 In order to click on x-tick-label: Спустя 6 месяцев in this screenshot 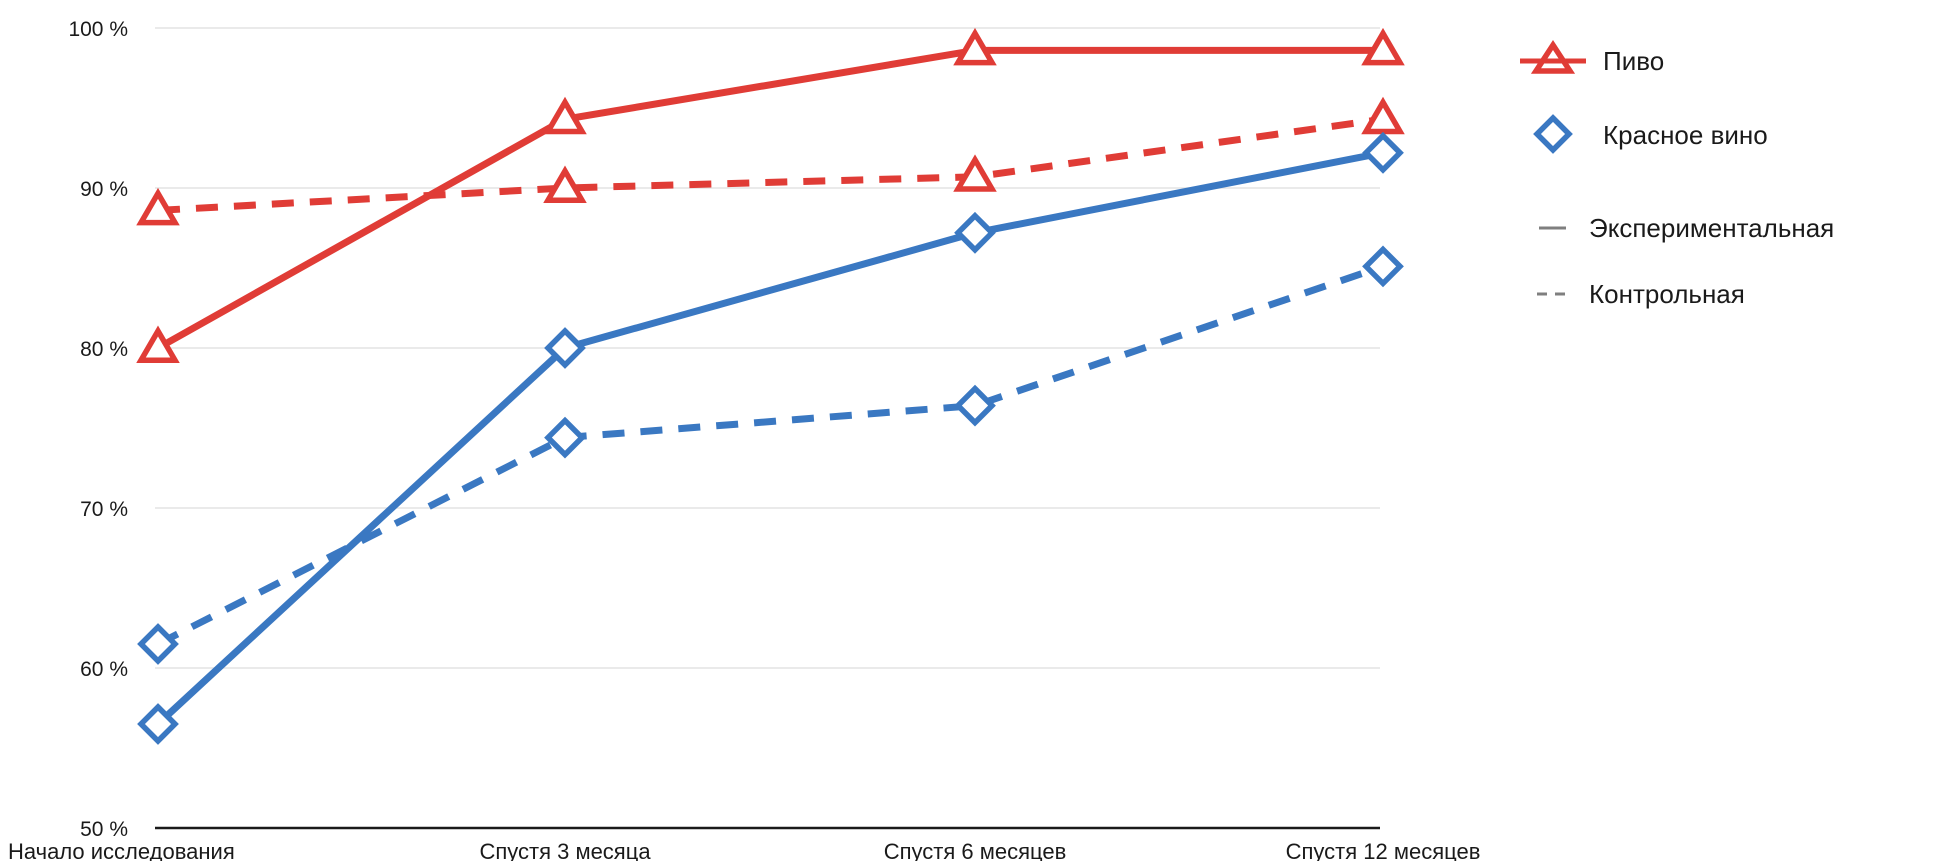, I will do `click(975, 850)`.